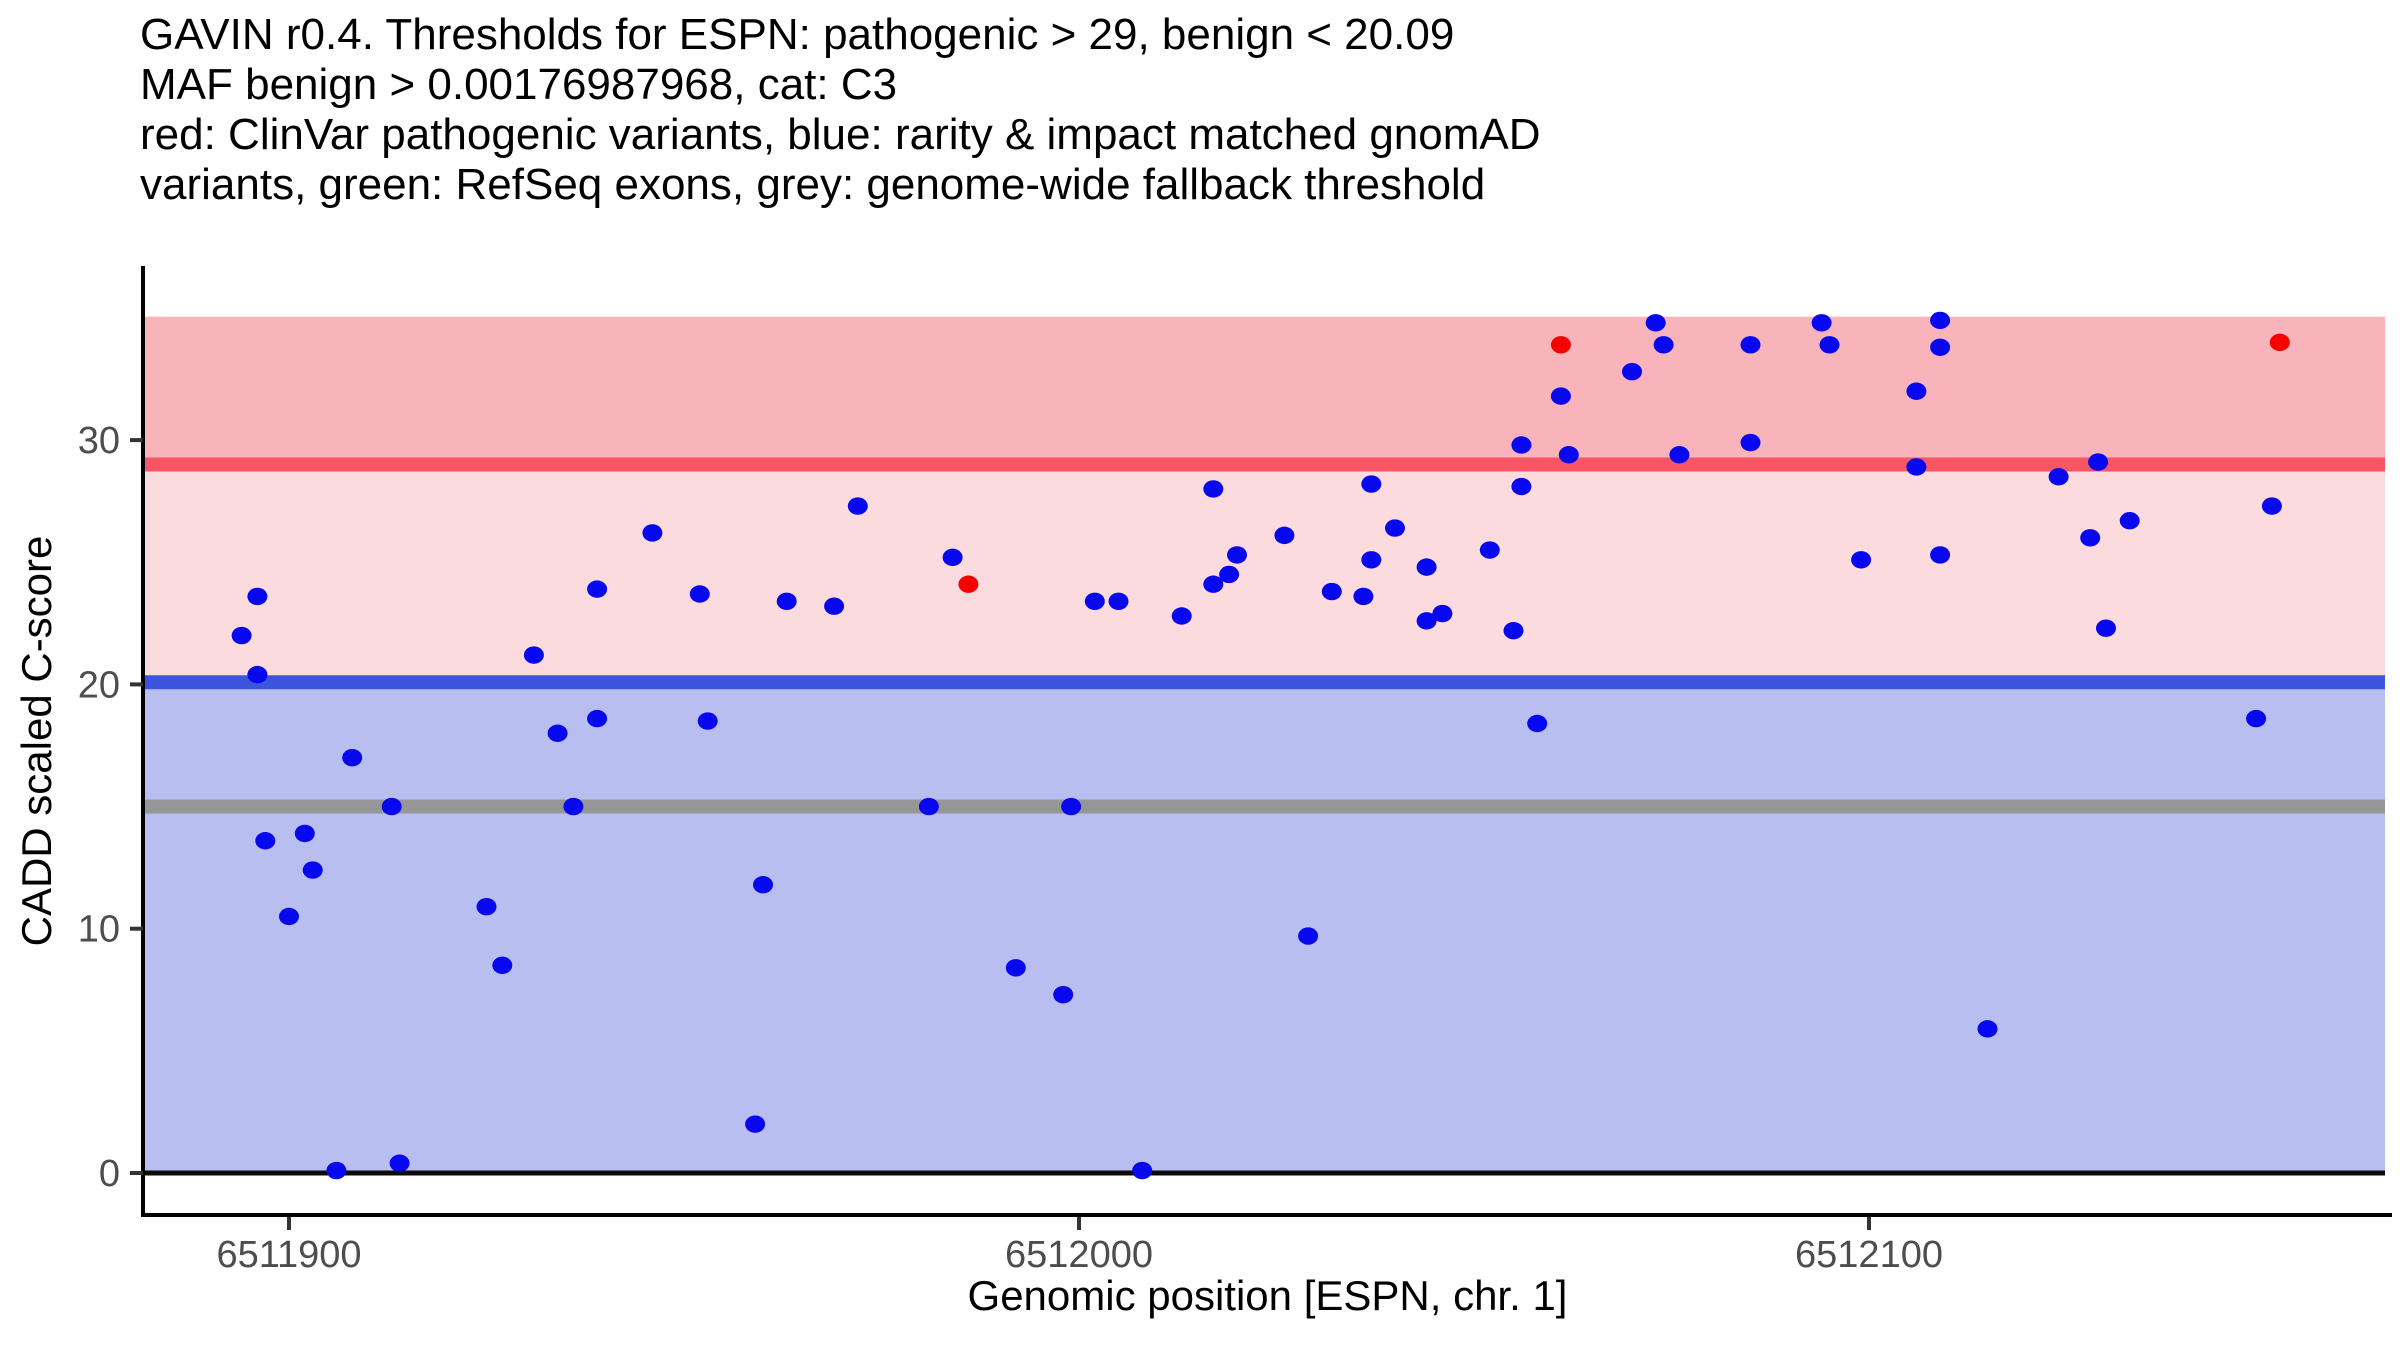 The width and height of the screenshot is (2400, 1350). I want to click on y-tick-label: 30, so click(99, 441).